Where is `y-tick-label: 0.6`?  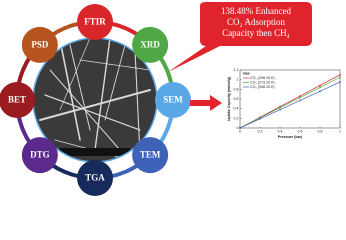 y-tick-label: 0.6 is located at coordinates (236, 99).